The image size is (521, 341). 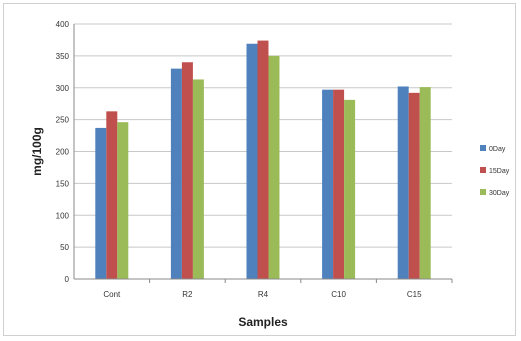 I want to click on legend-label: 15Day, so click(x=499, y=171).